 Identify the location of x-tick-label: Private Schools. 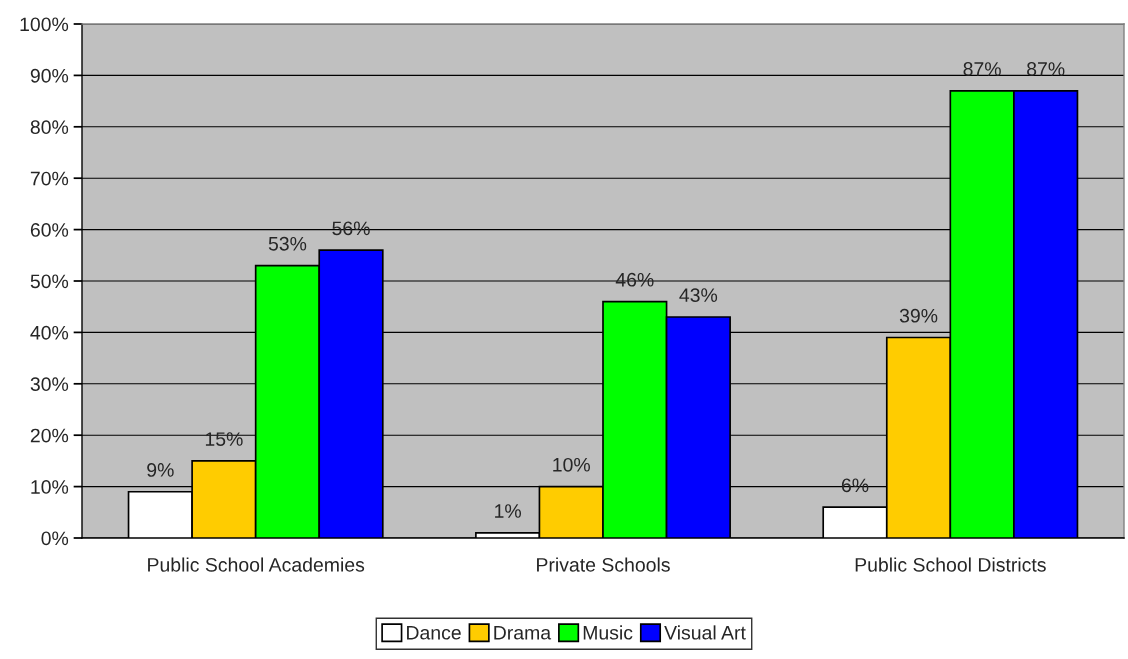
(603, 564).